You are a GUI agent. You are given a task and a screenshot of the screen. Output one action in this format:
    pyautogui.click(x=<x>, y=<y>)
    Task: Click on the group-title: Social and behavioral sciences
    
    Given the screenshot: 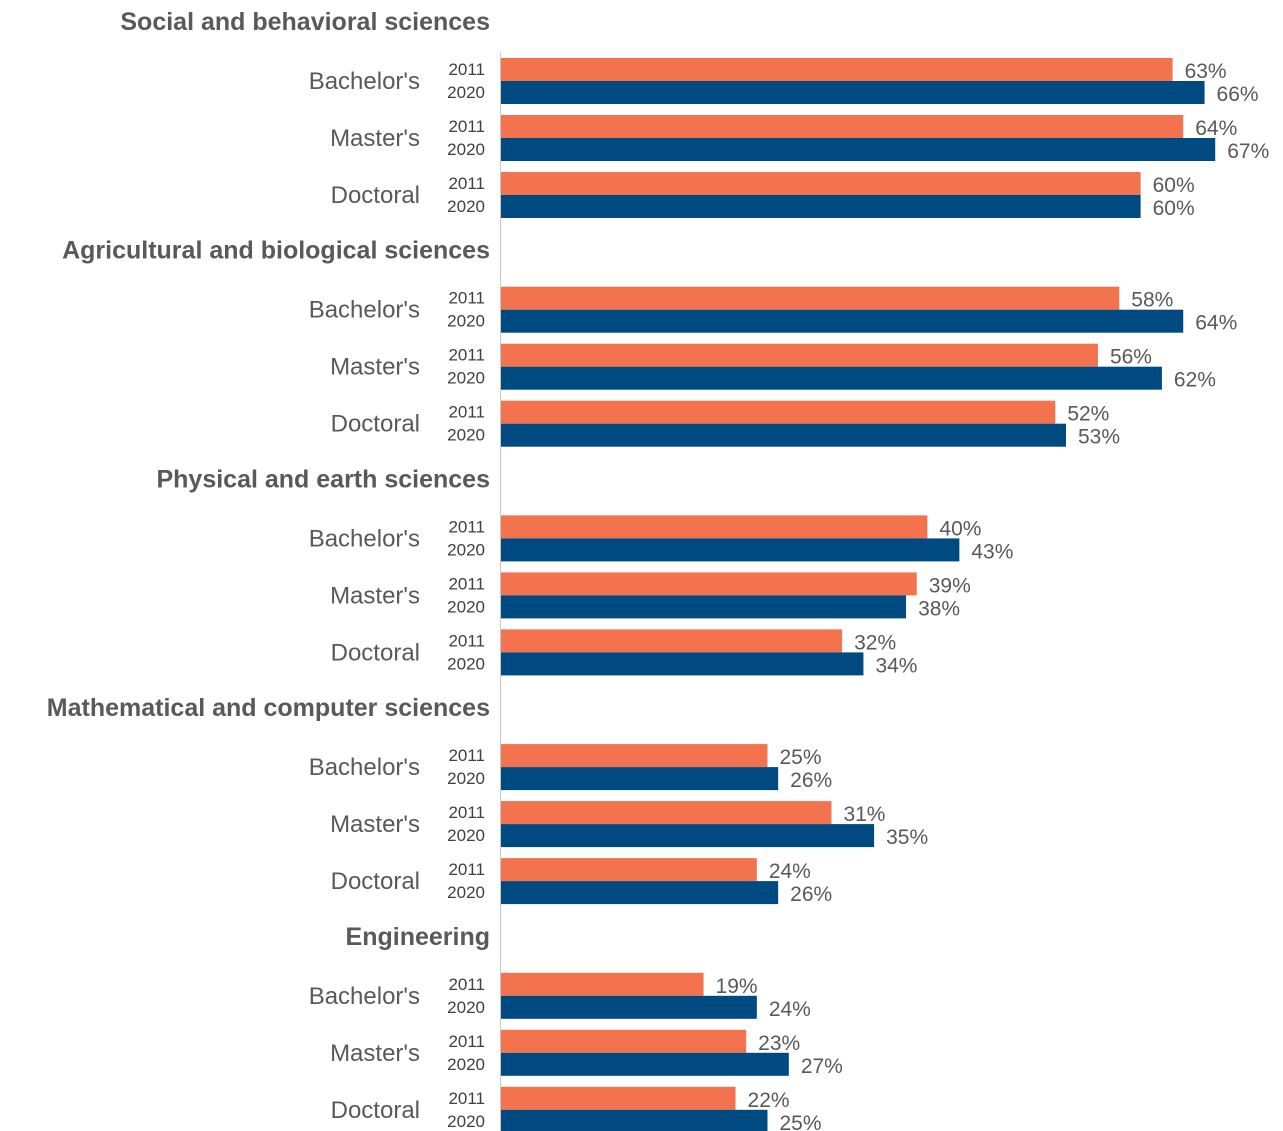 What is the action you would take?
    pyautogui.click(x=305, y=22)
    